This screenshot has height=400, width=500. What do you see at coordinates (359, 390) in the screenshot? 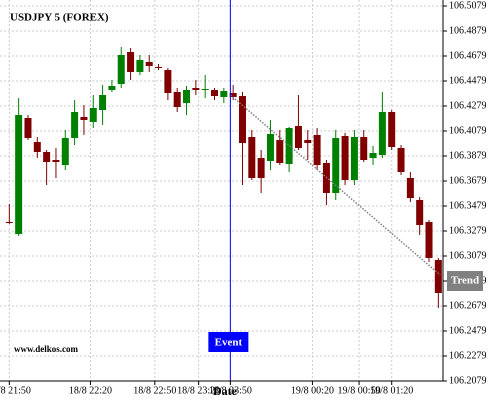
I see `x-tick-label: 19/8 00:50` at bounding box center [359, 390].